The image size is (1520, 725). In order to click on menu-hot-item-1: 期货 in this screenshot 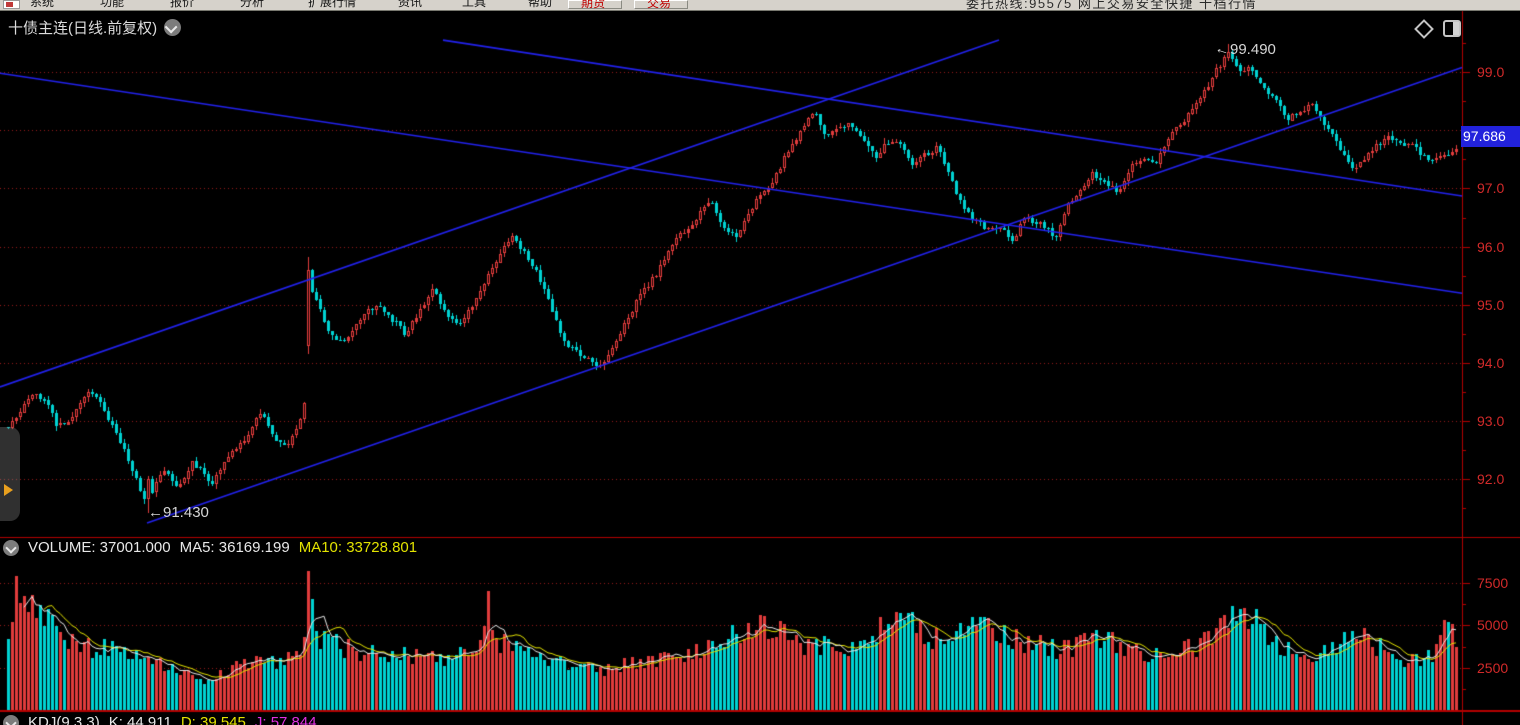, I will do `click(595, 5)`.